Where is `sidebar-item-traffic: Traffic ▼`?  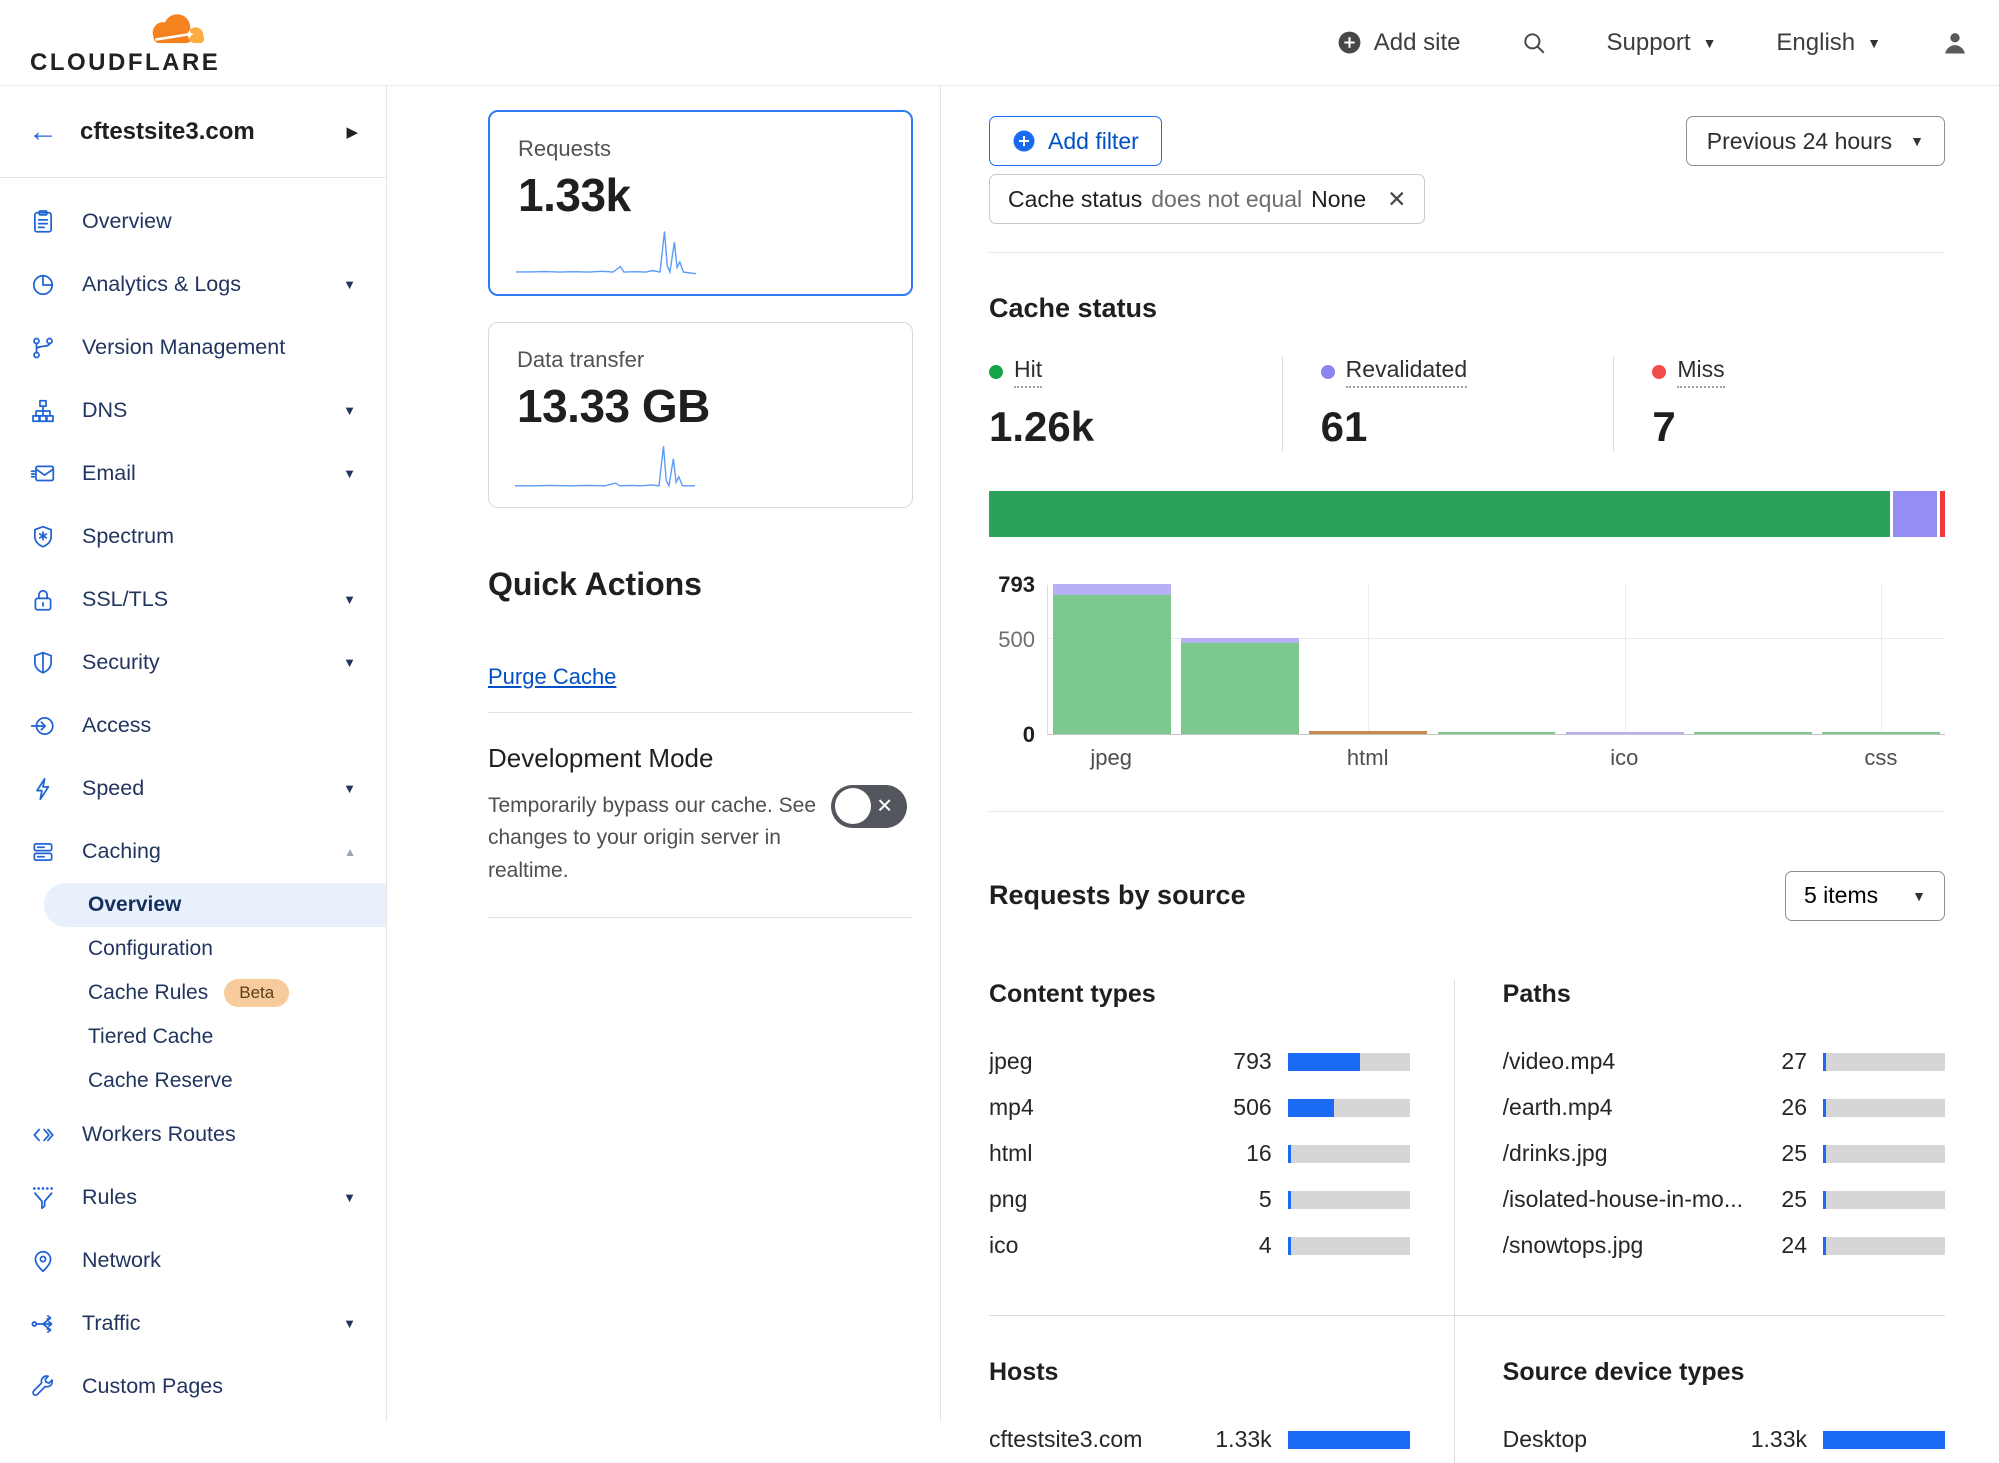
sidebar-item-traffic: Traffic ▼ is located at coordinates (193, 1323).